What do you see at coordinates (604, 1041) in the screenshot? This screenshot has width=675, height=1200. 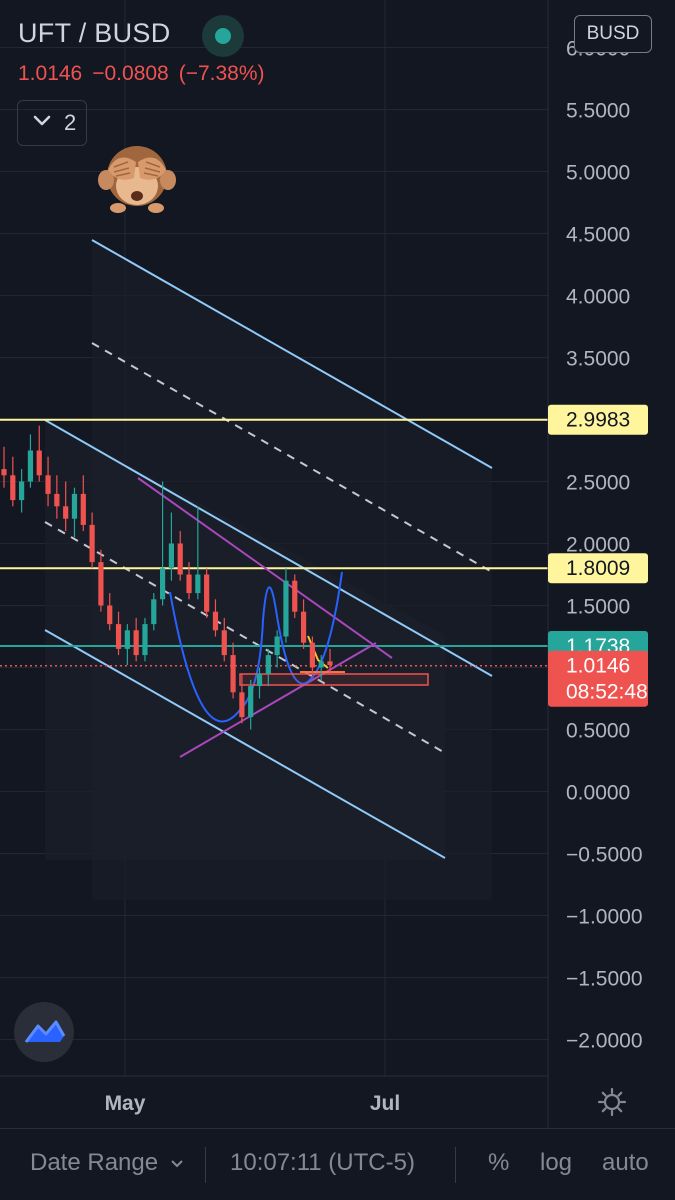 I see `y-tick-label: −2.0000` at bounding box center [604, 1041].